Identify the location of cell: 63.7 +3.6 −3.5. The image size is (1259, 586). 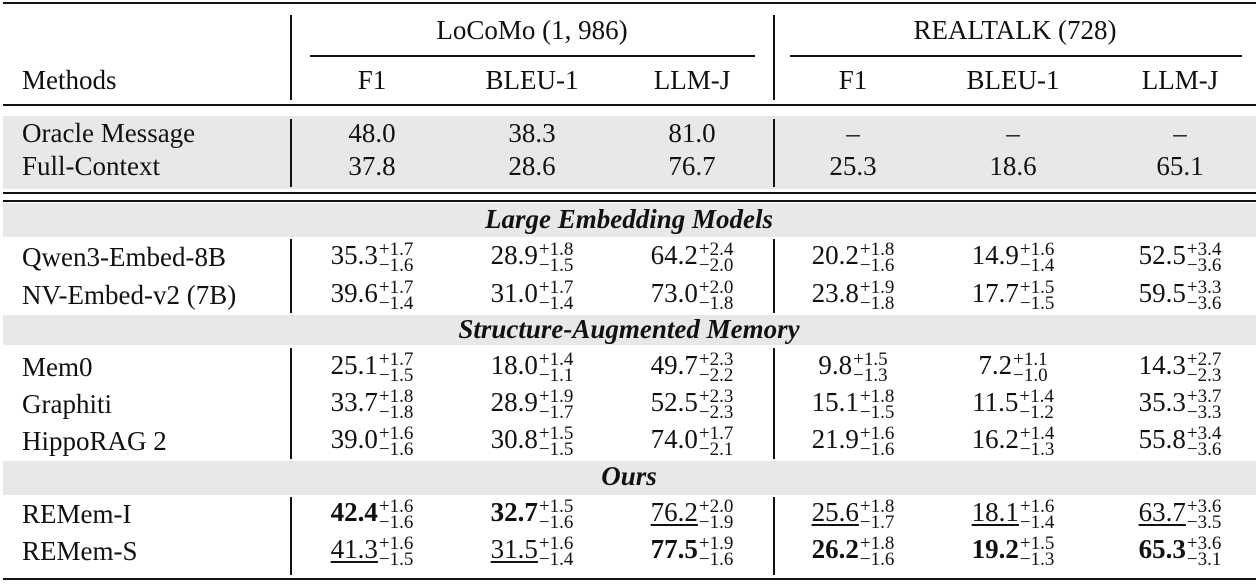
(1180, 514).